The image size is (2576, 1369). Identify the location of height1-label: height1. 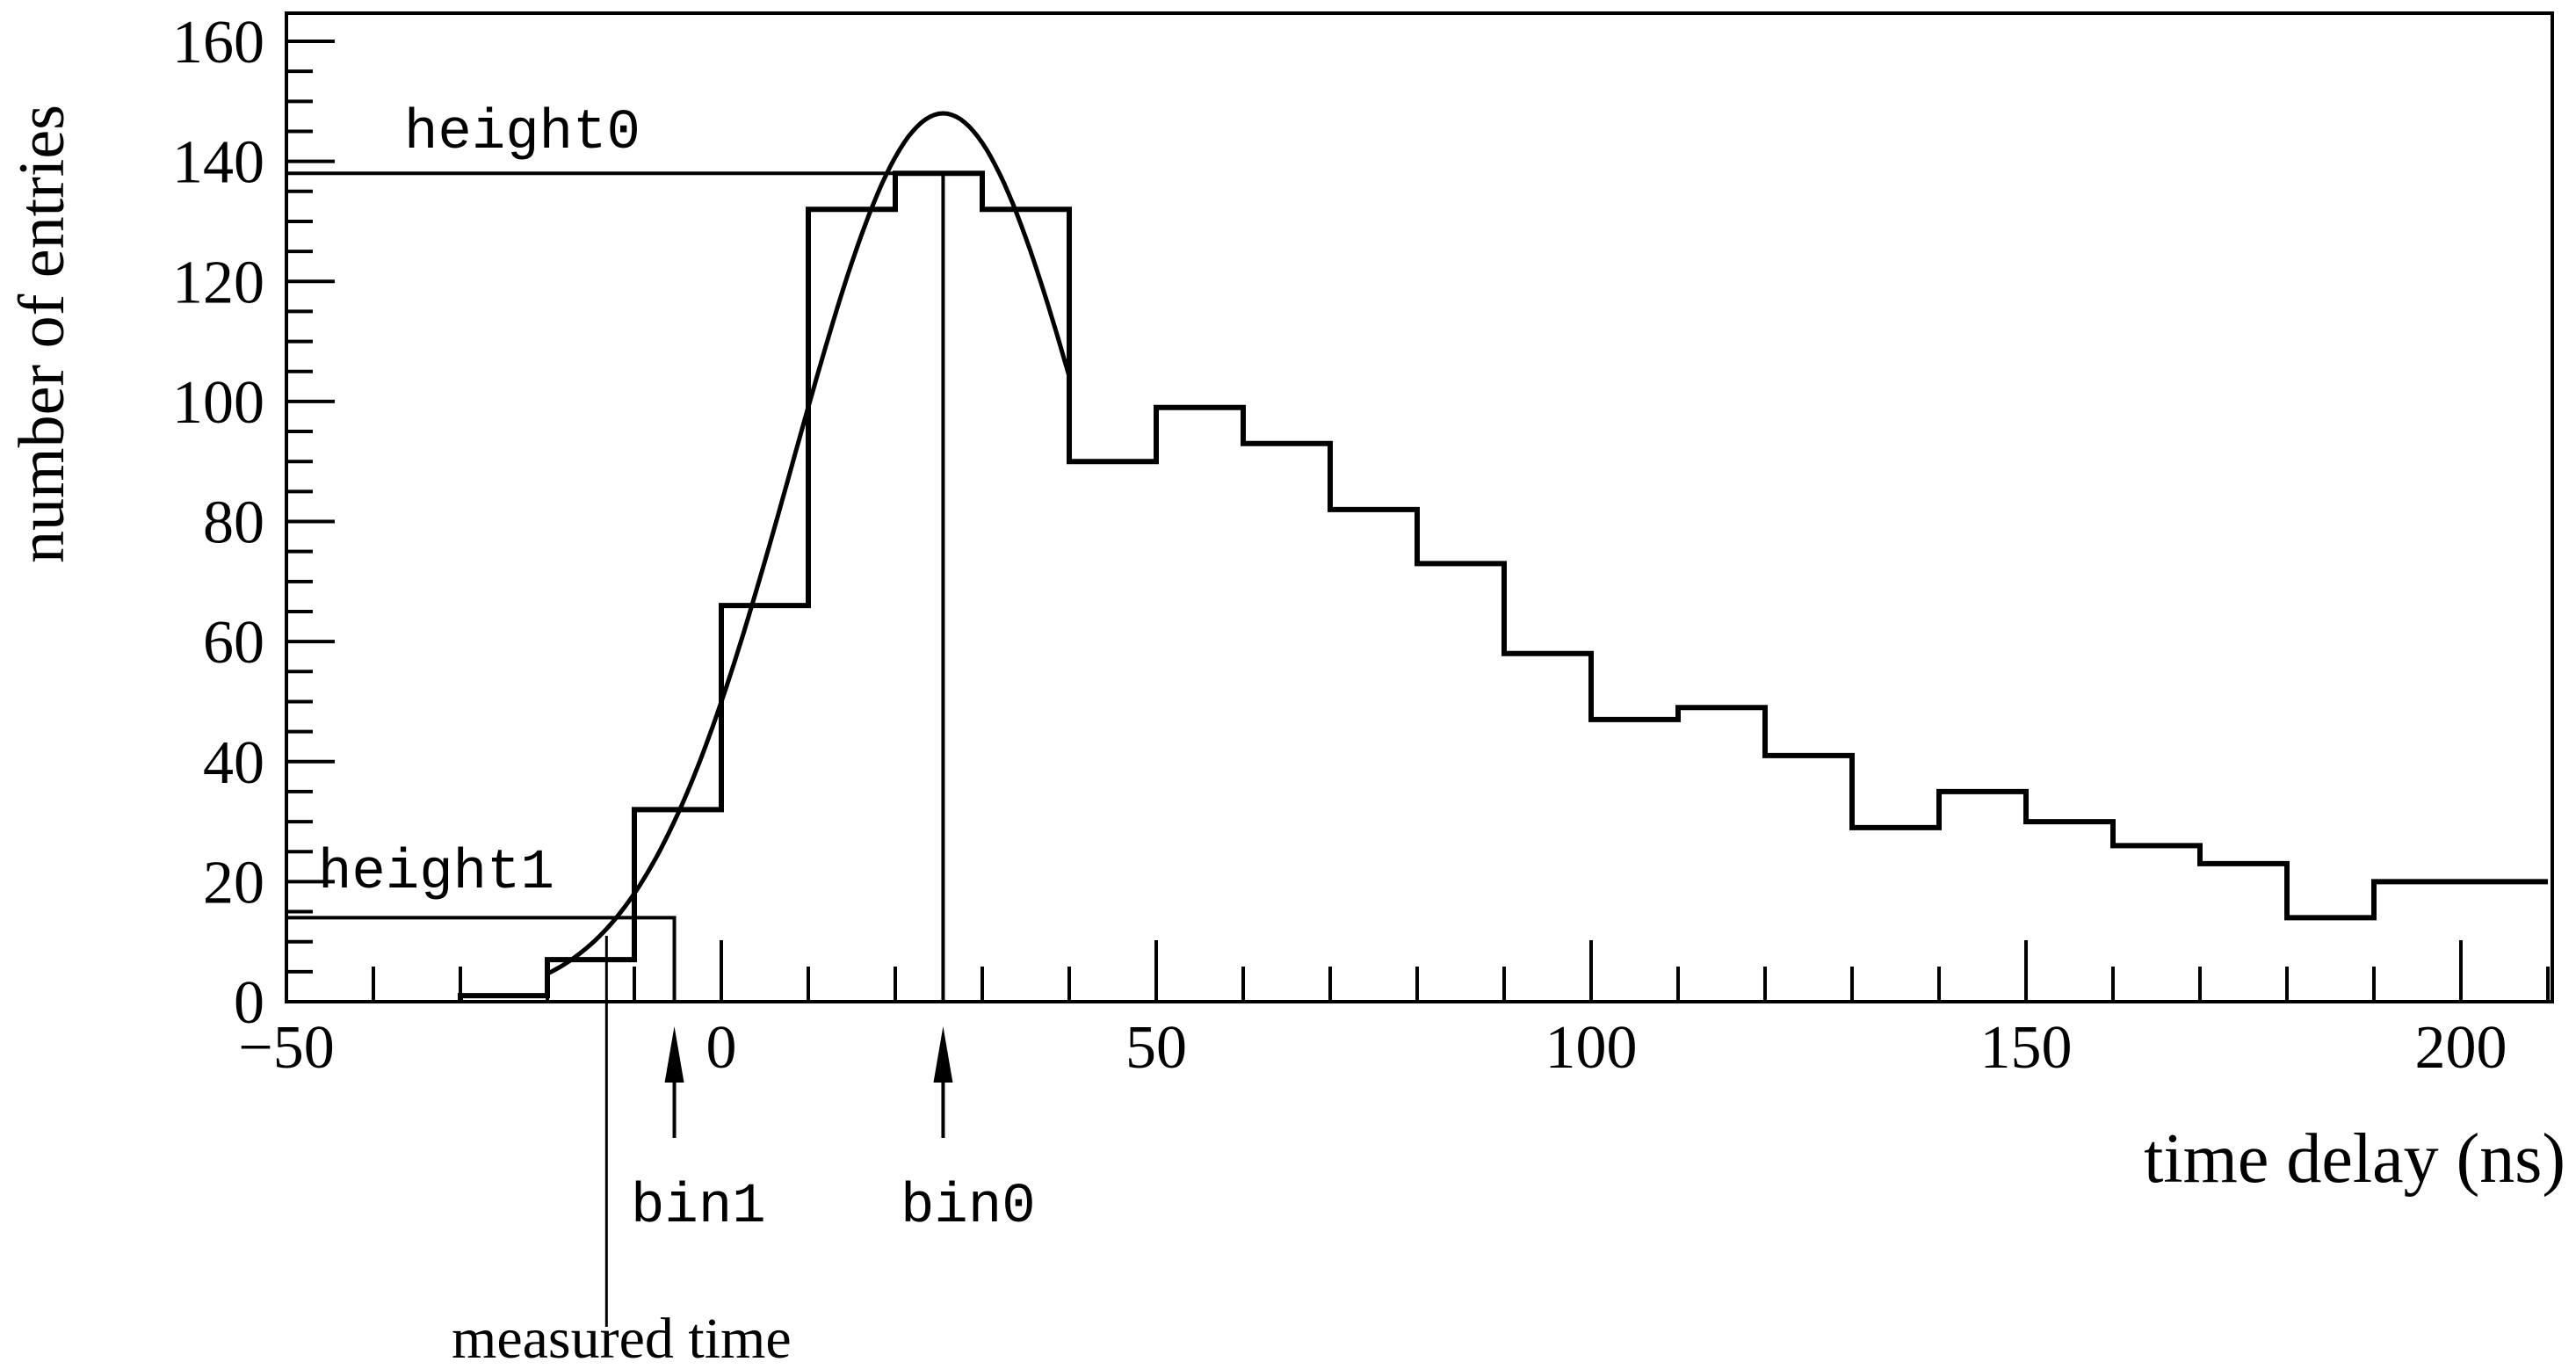
(436, 874).